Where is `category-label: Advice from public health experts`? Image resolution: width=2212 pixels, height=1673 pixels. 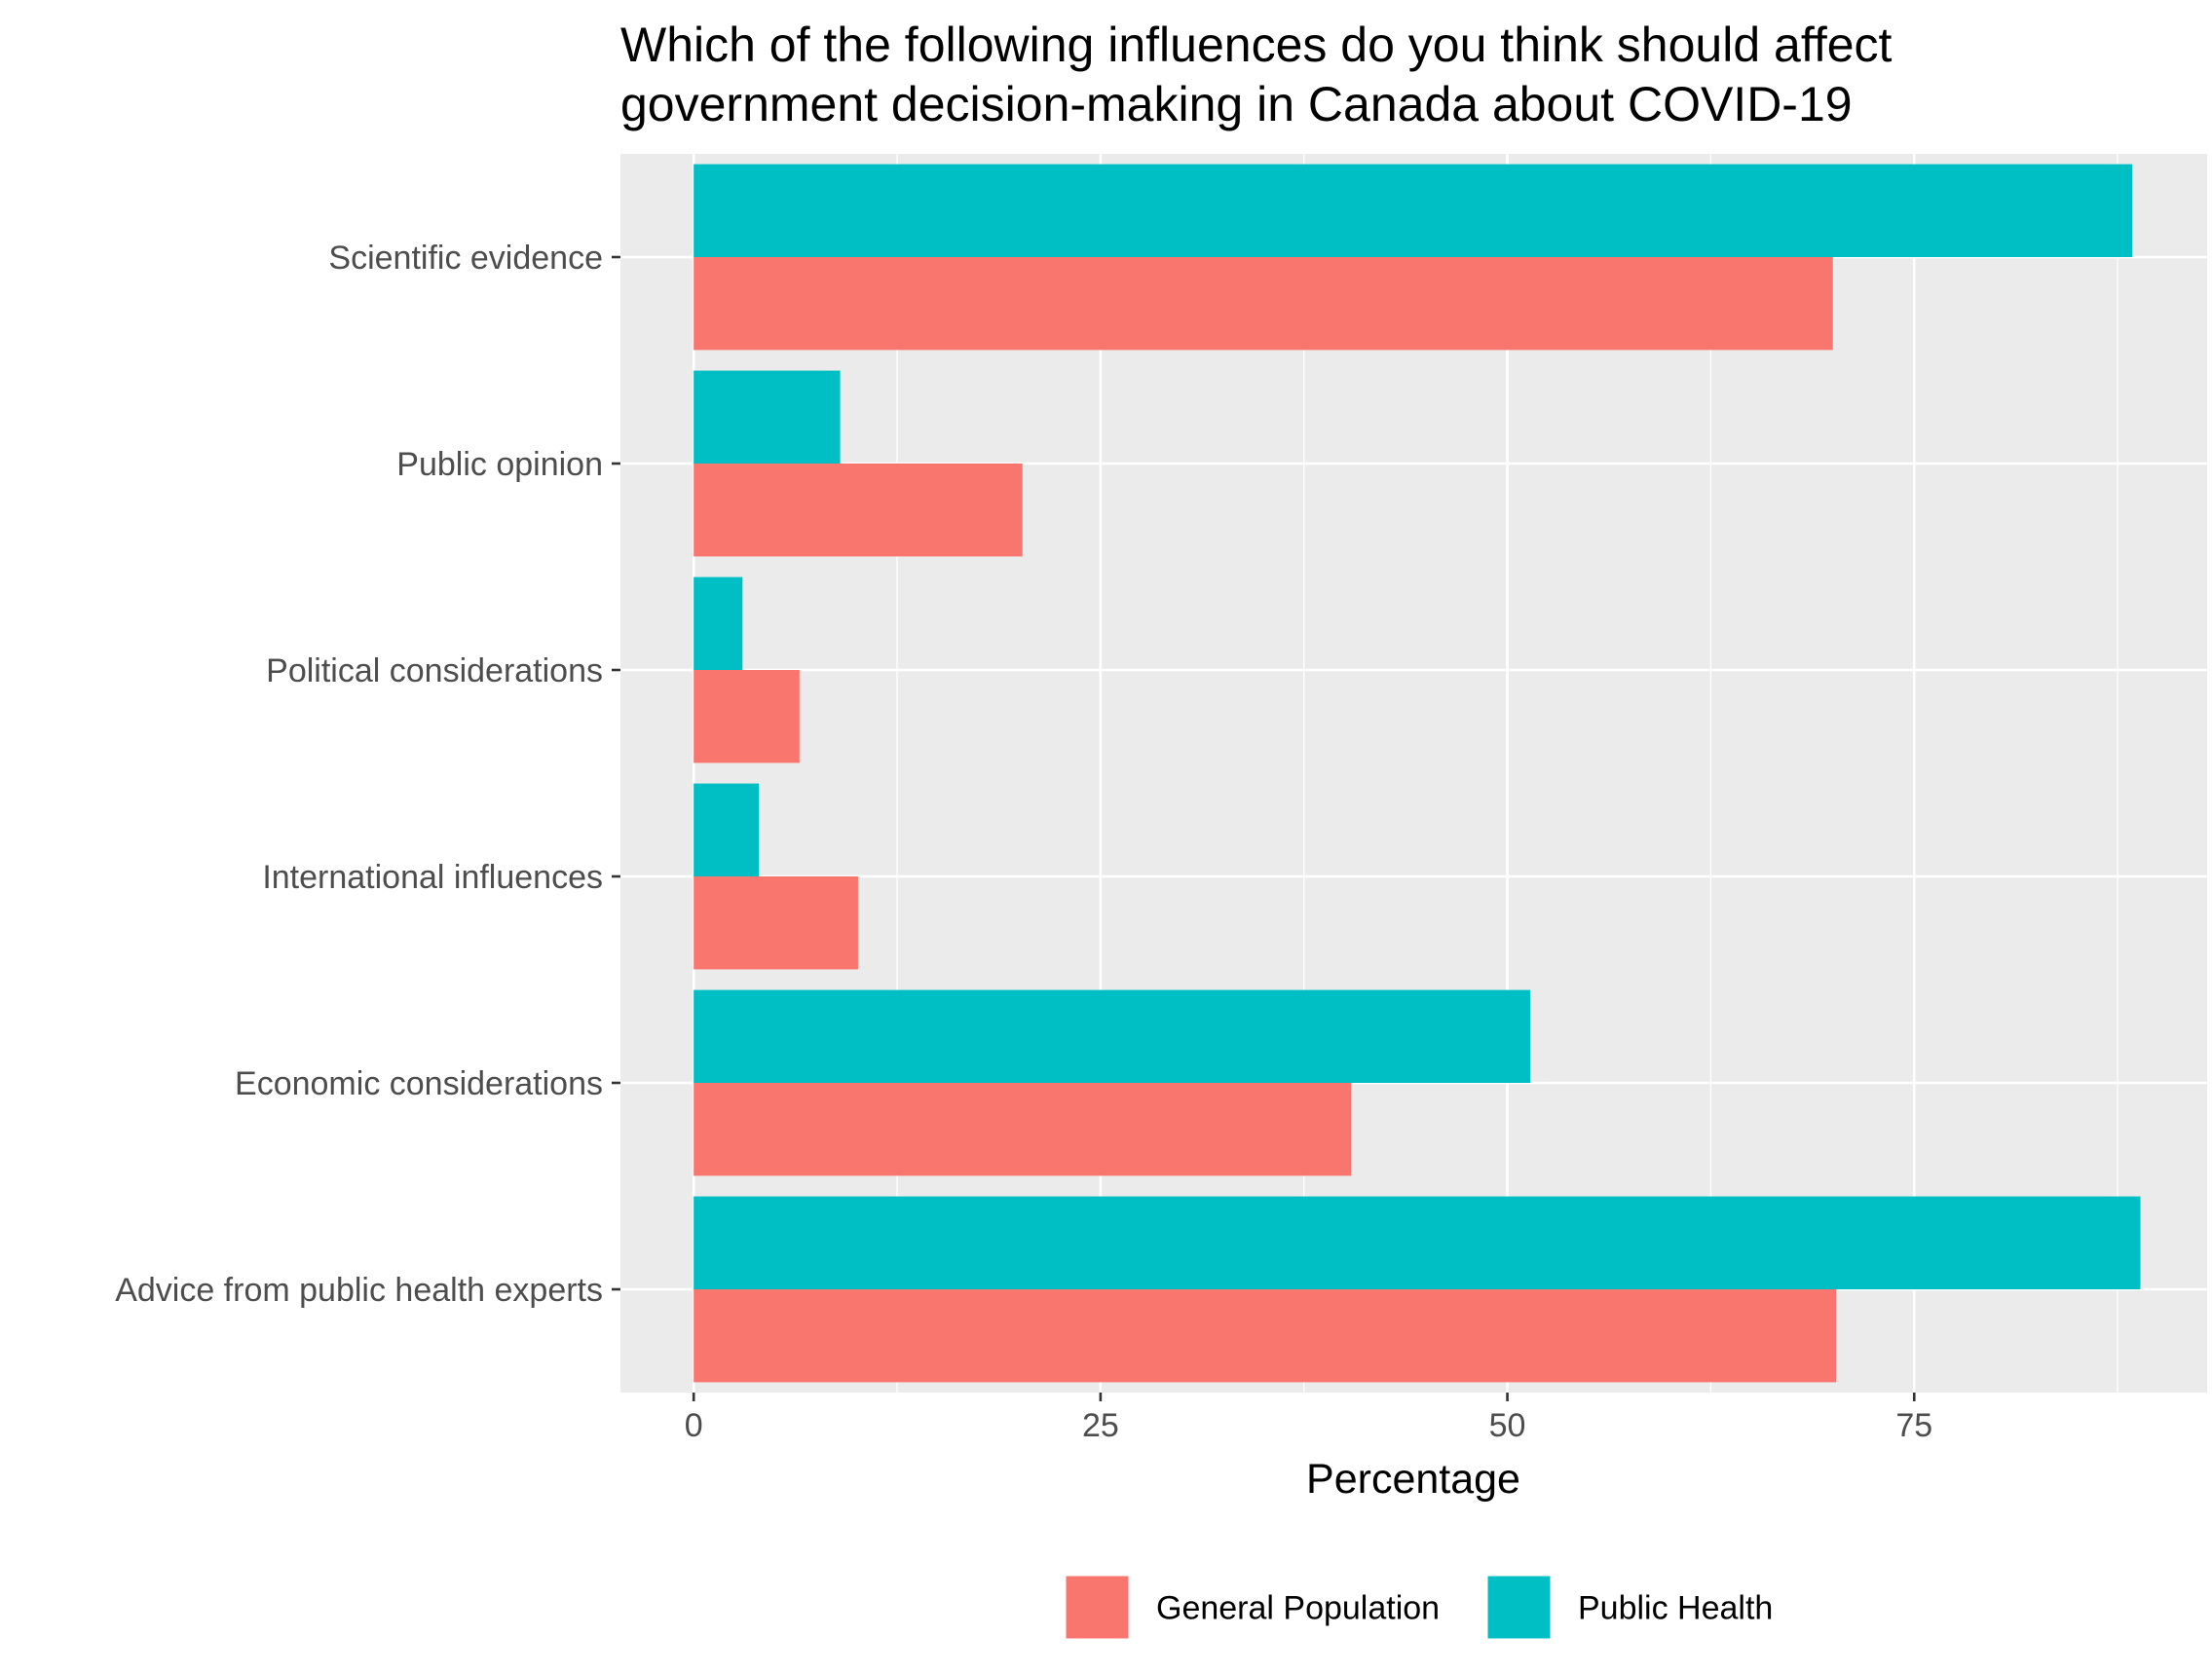 category-label: Advice from public health experts is located at coordinates (359, 1291).